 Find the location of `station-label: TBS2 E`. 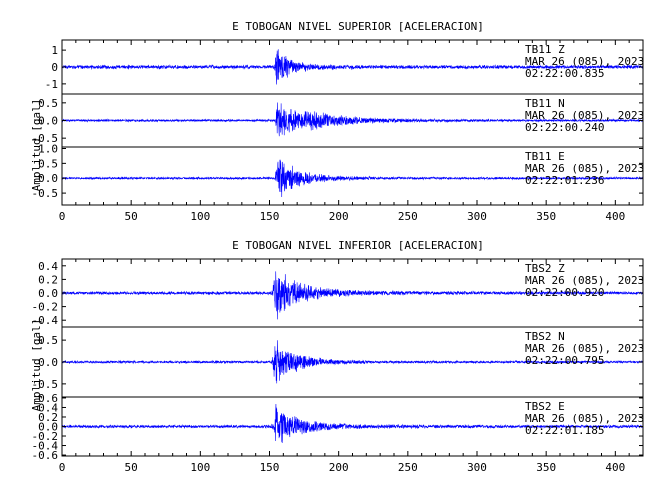

station-label: TBS2 E is located at coordinates (545, 406).